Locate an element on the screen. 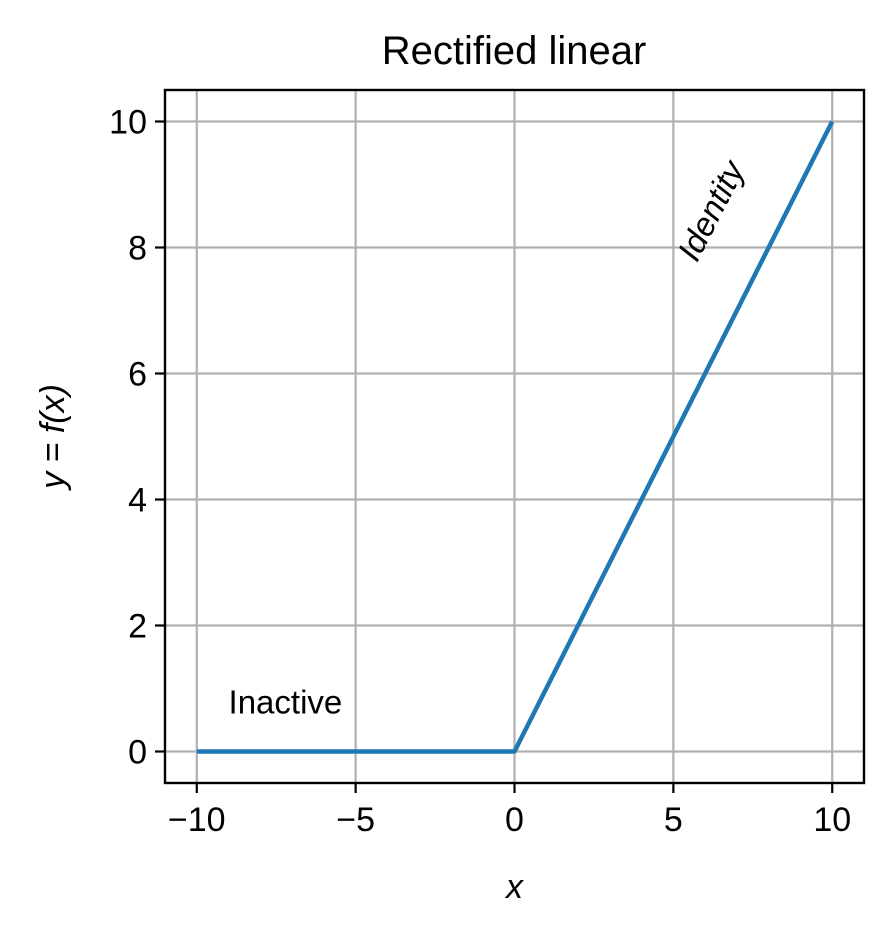 Image resolution: width=892 pixels, height=935 pixels. x-tick-label: 5 is located at coordinates (673, 820).